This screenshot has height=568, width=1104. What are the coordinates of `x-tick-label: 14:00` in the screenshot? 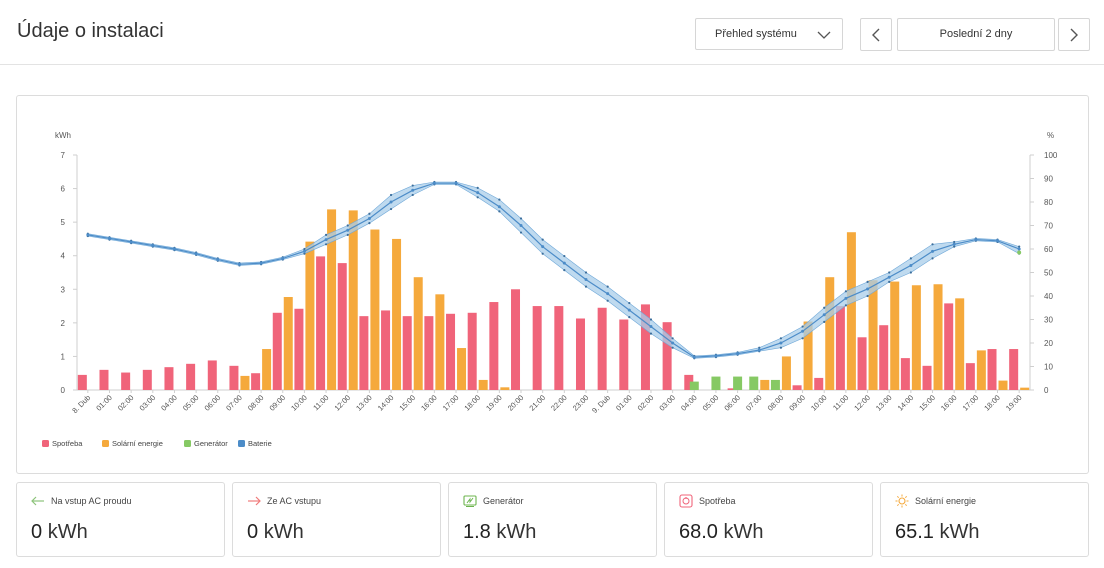 It's located at (386, 403).